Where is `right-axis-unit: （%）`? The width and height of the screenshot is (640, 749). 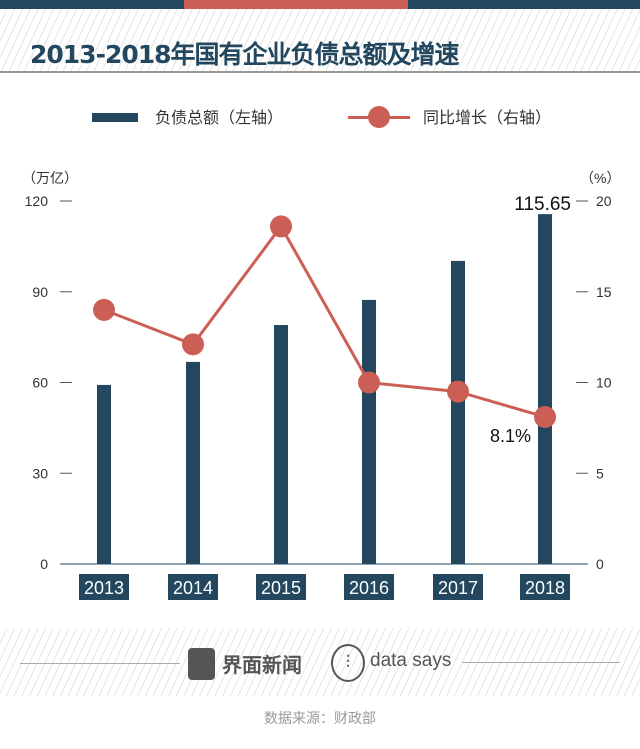 right-axis-unit: （%） is located at coordinates (600, 178).